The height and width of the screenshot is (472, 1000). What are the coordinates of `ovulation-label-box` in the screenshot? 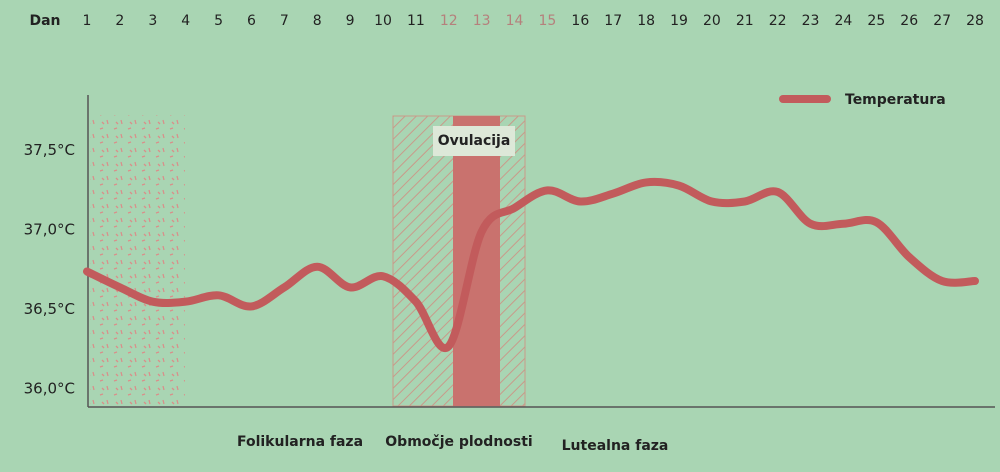 It's located at (474, 141).